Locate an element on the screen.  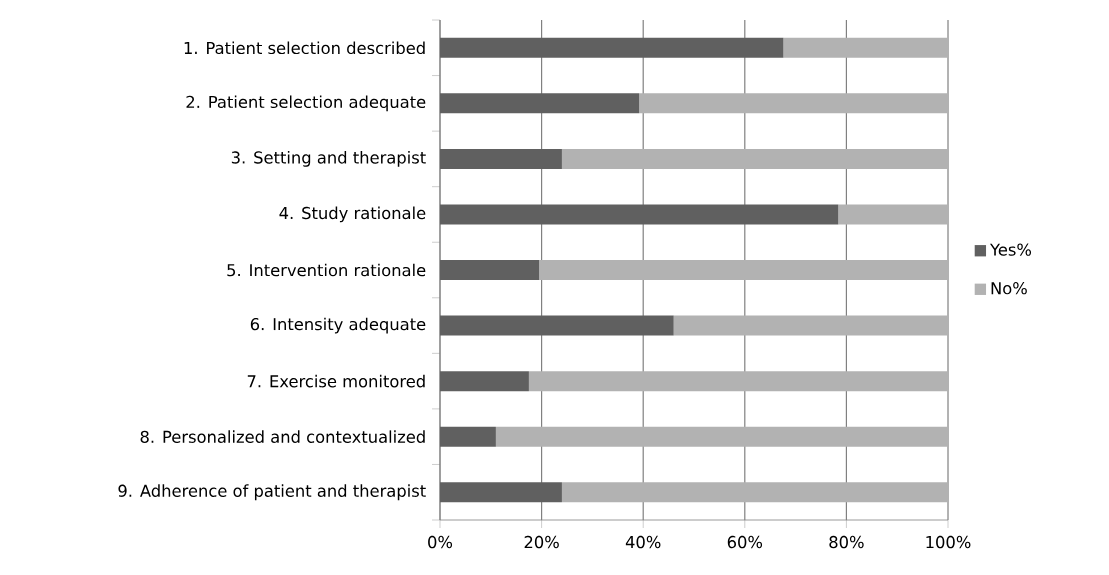
y-tick-label: 3. Setting and therapist is located at coordinates (328, 159).